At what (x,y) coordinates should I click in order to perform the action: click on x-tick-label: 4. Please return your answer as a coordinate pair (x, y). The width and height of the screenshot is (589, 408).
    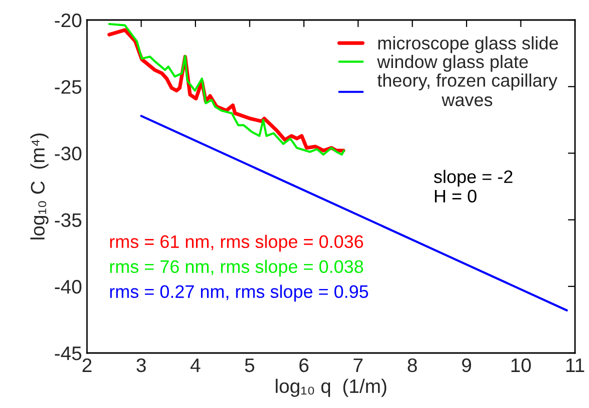
    Looking at the image, I should click on (195, 365).